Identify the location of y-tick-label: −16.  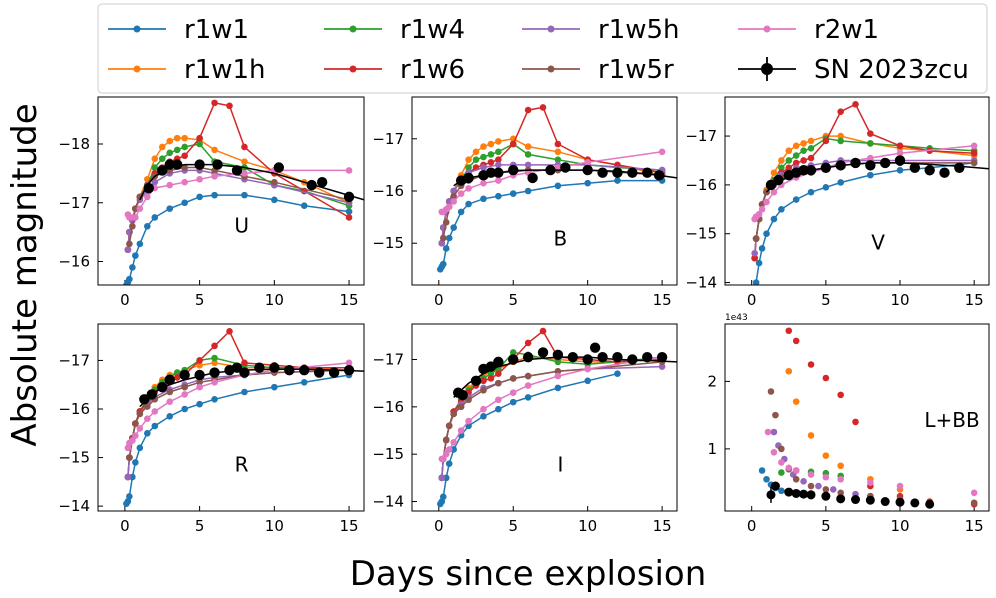
(388, 191).